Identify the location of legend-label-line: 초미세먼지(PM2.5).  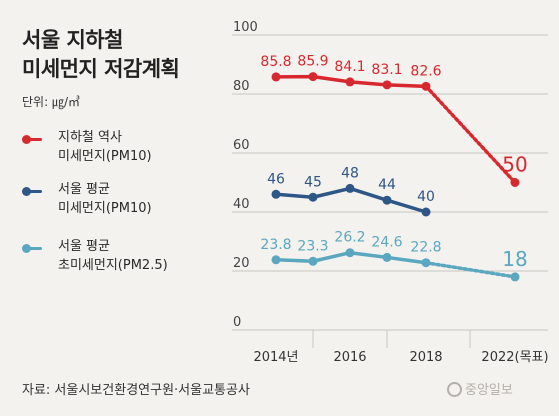
(113, 265).